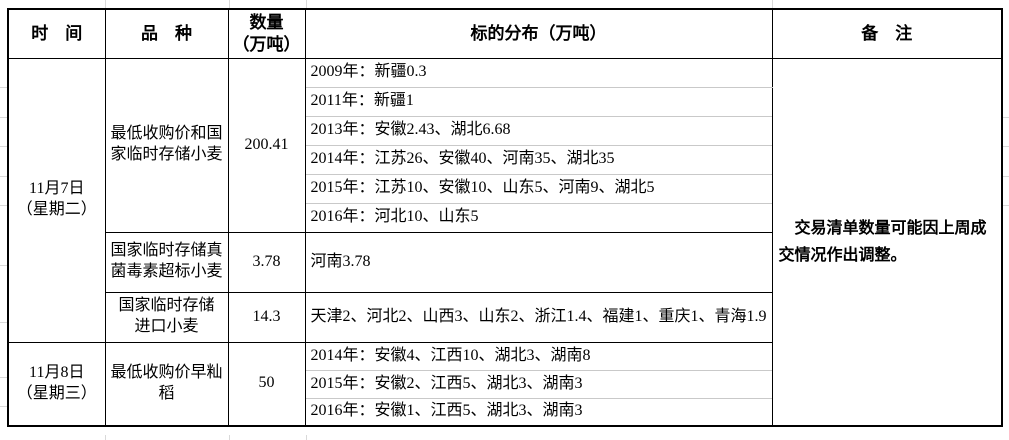  I want to click on cell-quantity-wheat-toxin: 3.78, so click(266, 262).